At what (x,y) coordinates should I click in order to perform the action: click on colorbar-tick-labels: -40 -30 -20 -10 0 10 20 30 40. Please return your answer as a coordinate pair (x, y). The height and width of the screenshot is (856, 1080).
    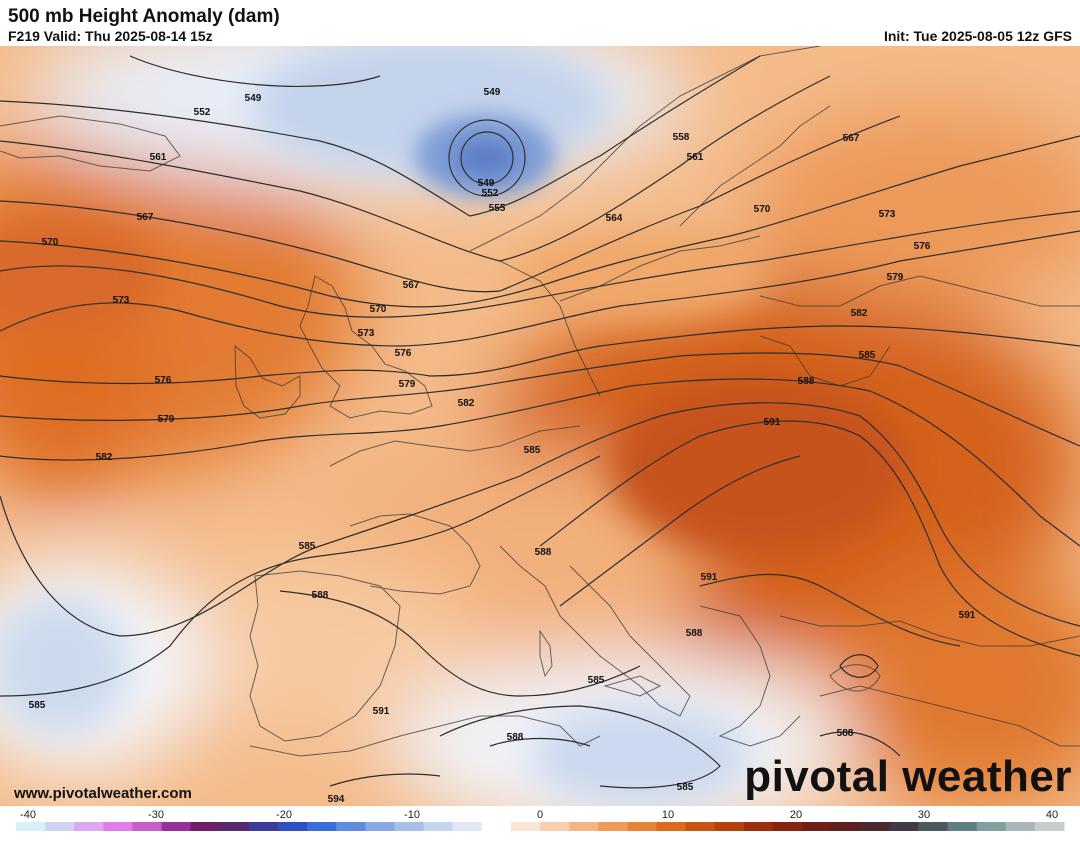
    Looking at the image, I should click on (539, 815).